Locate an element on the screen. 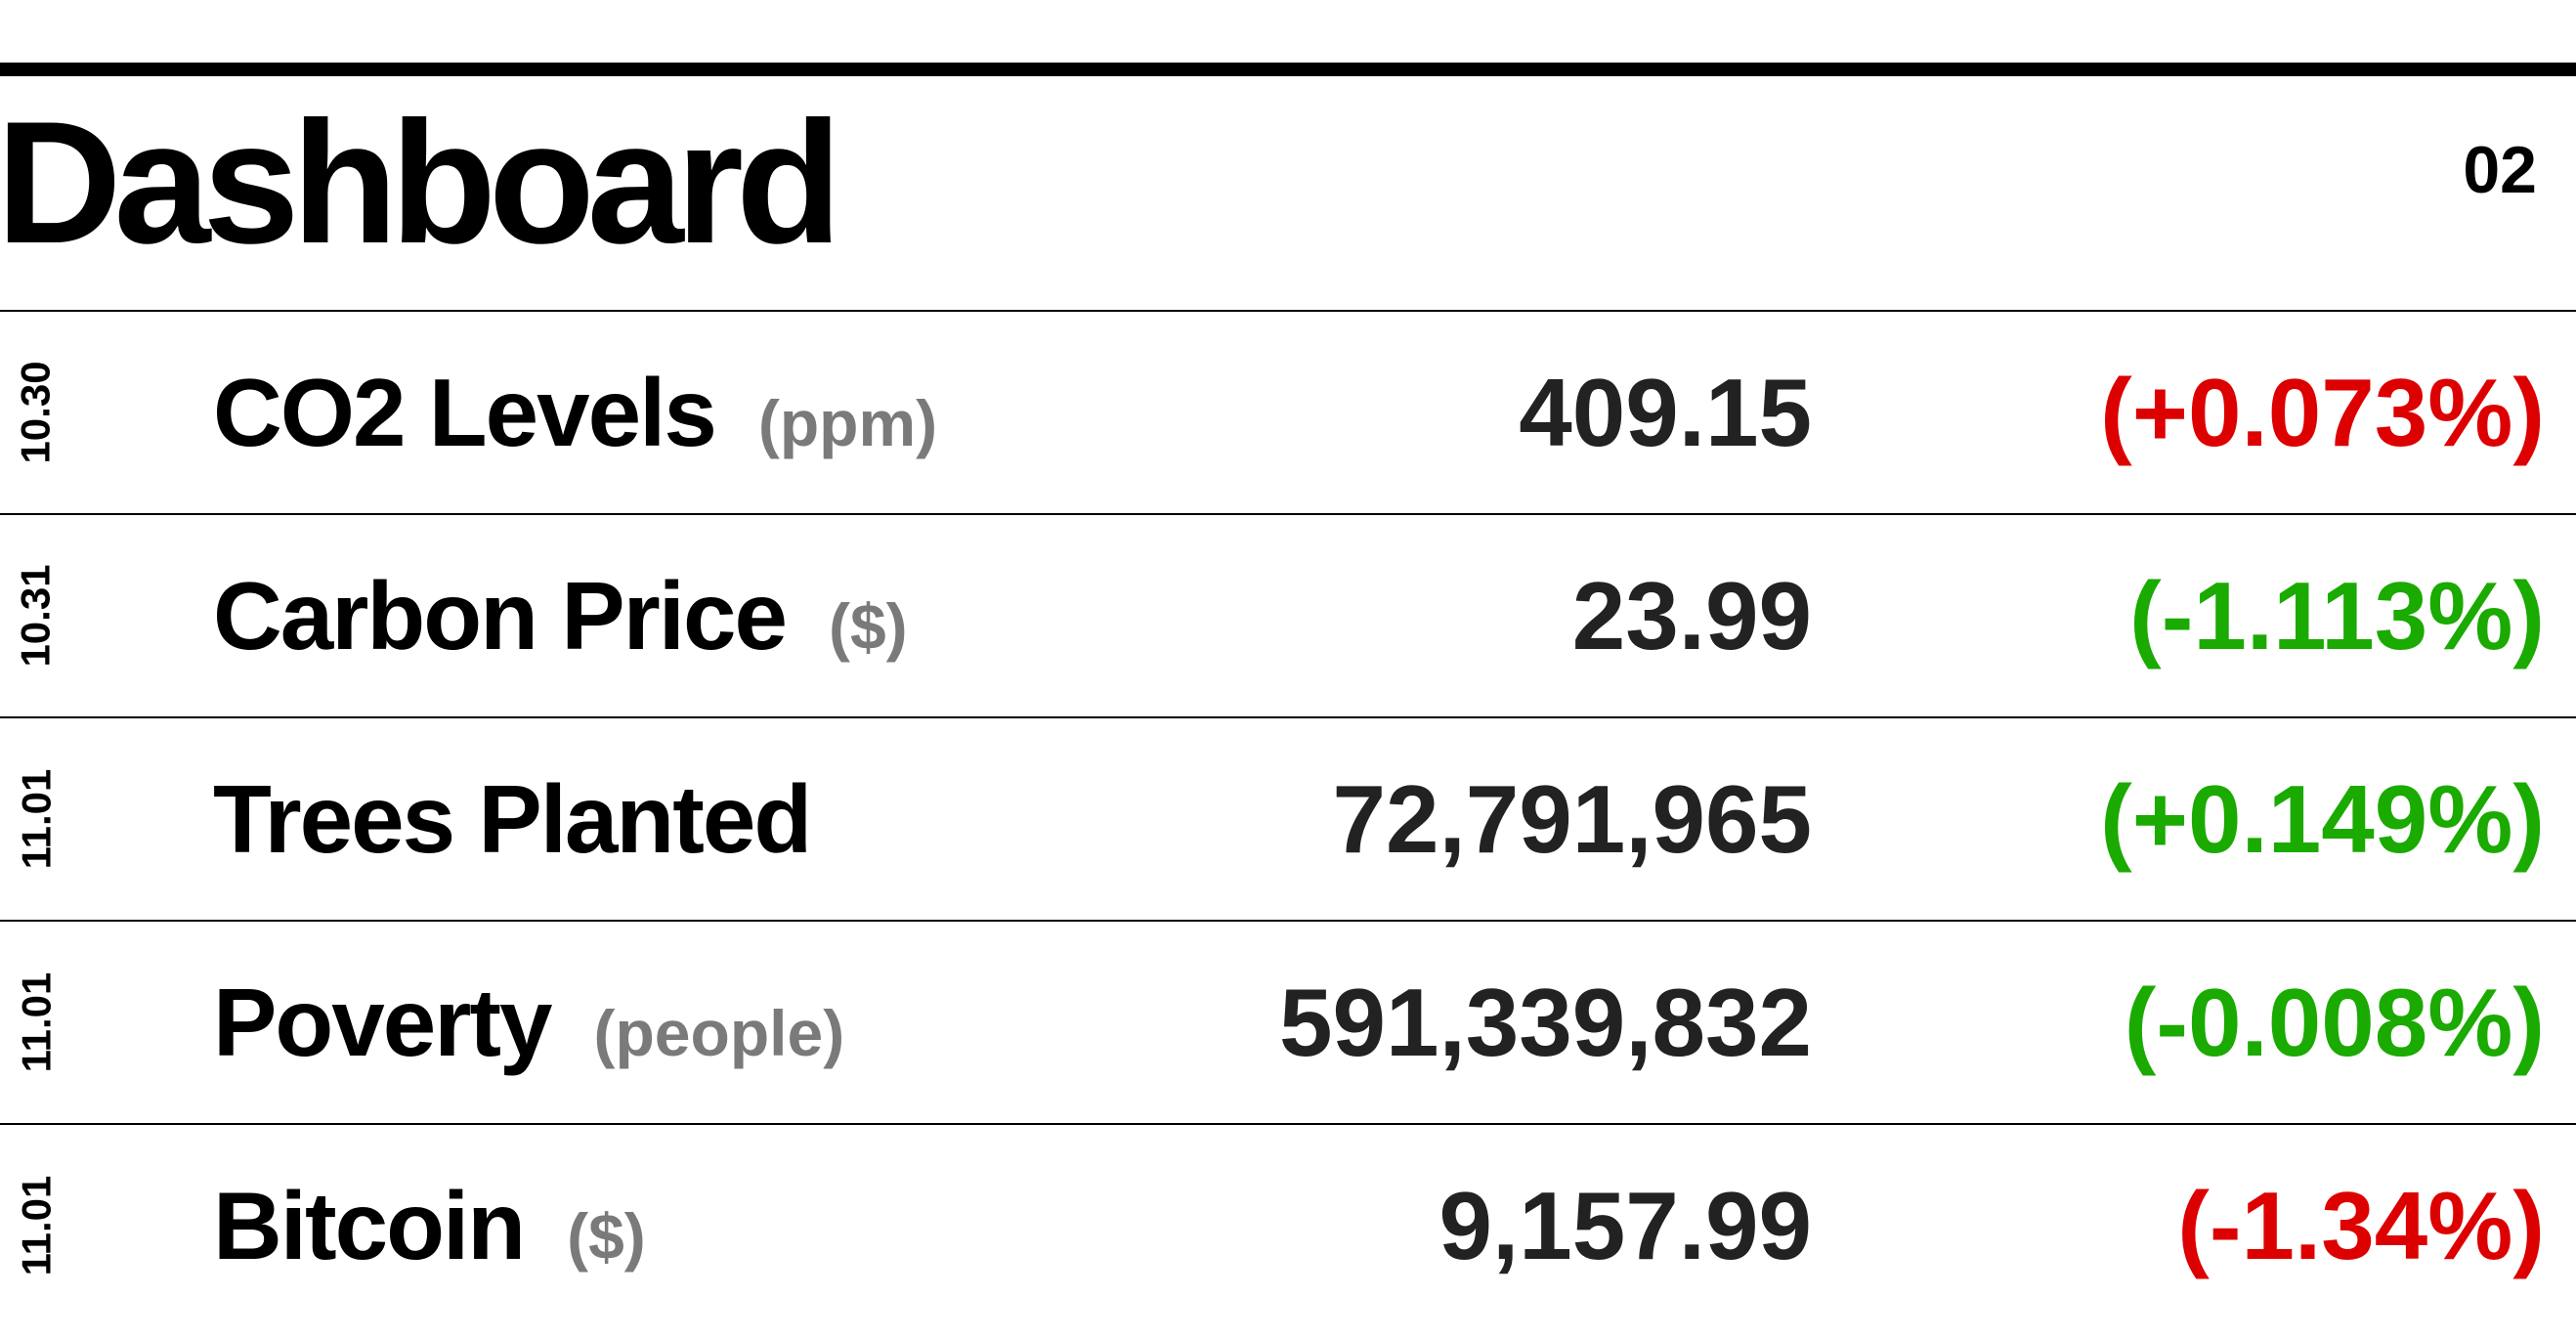 Image resolution: width=2576 pixels, height=1339 pixels. metric-change: (-1.113%) is located at coordinates (2337, 616).